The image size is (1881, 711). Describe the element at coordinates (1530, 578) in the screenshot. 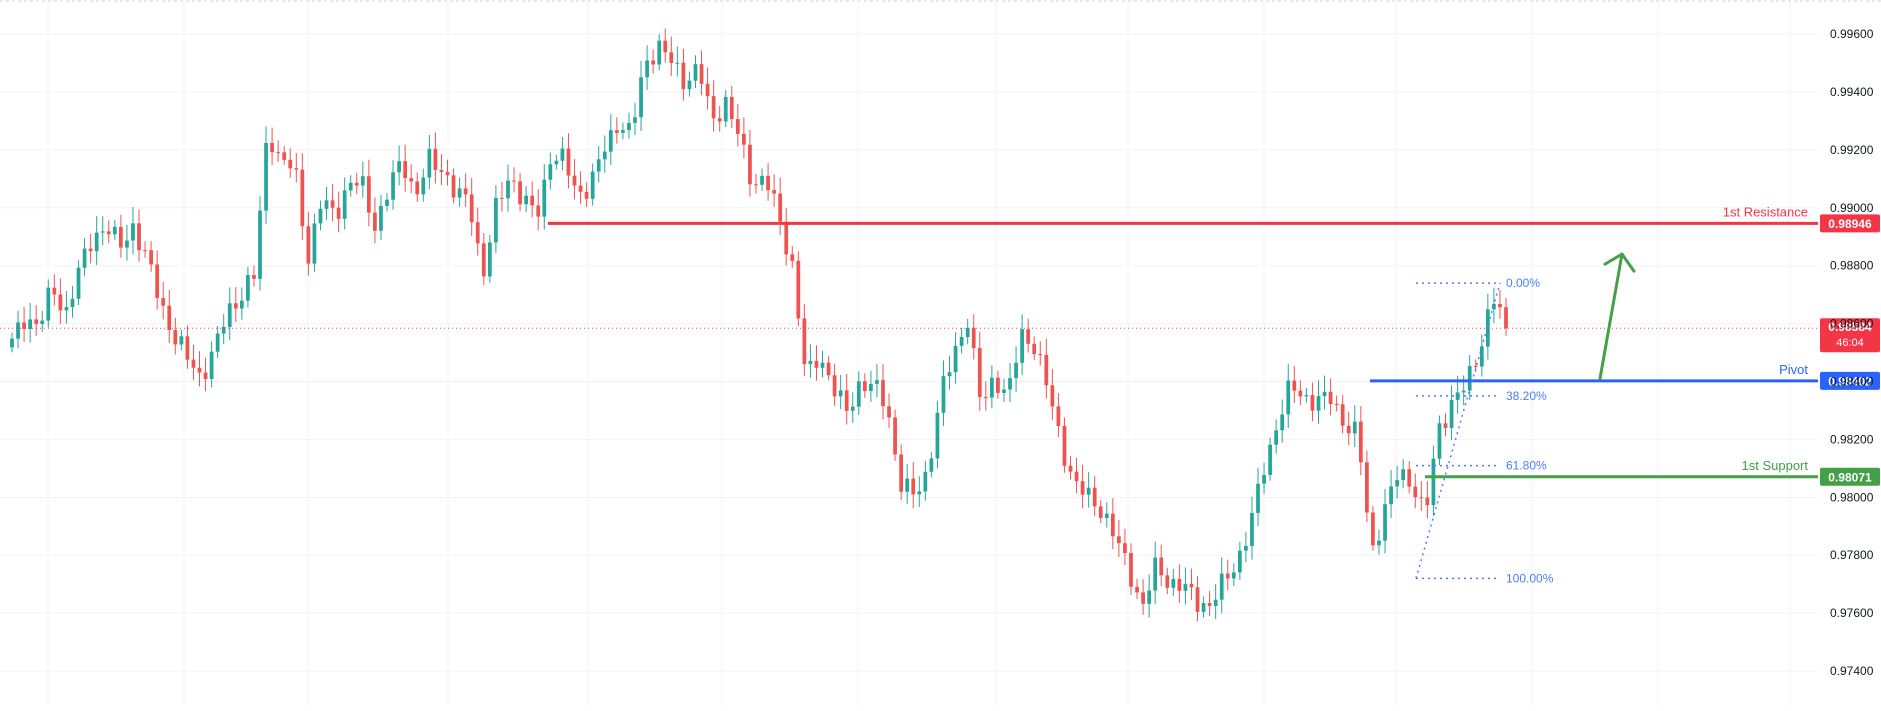

I see `fib-level-label: 100.00%` at that location.